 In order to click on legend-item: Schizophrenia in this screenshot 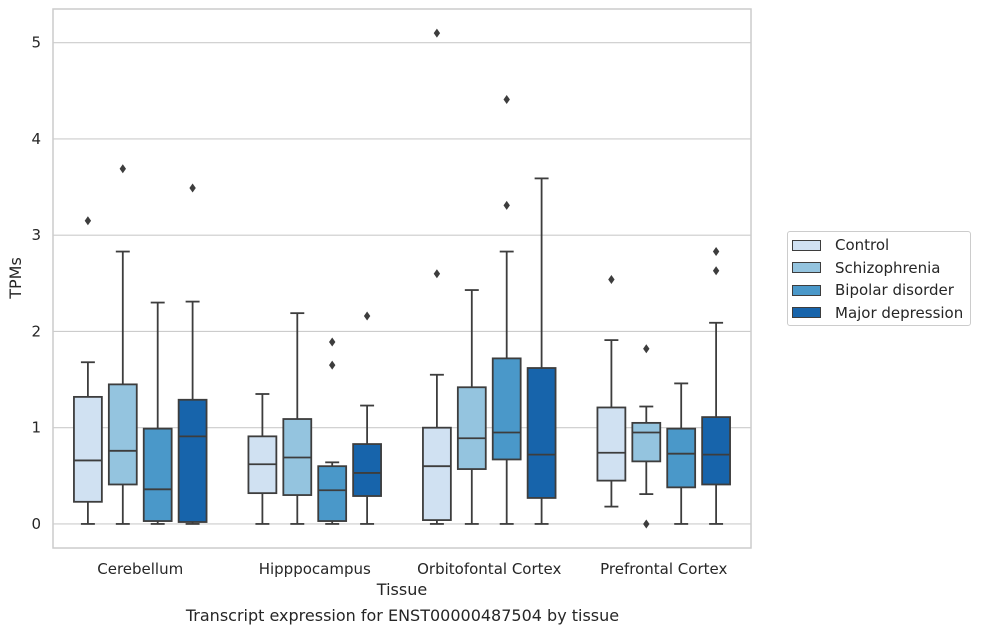, I will do `click(866, 268)`.